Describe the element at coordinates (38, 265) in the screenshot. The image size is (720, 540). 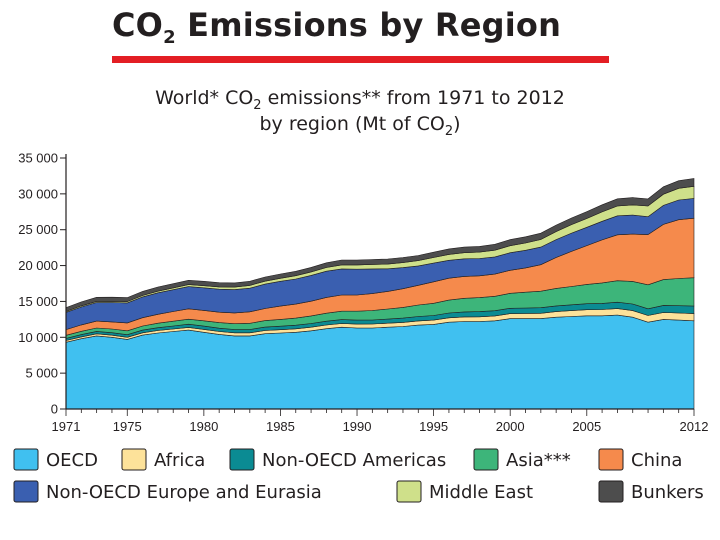
I see `y-tick-label: 20 000` at that location.